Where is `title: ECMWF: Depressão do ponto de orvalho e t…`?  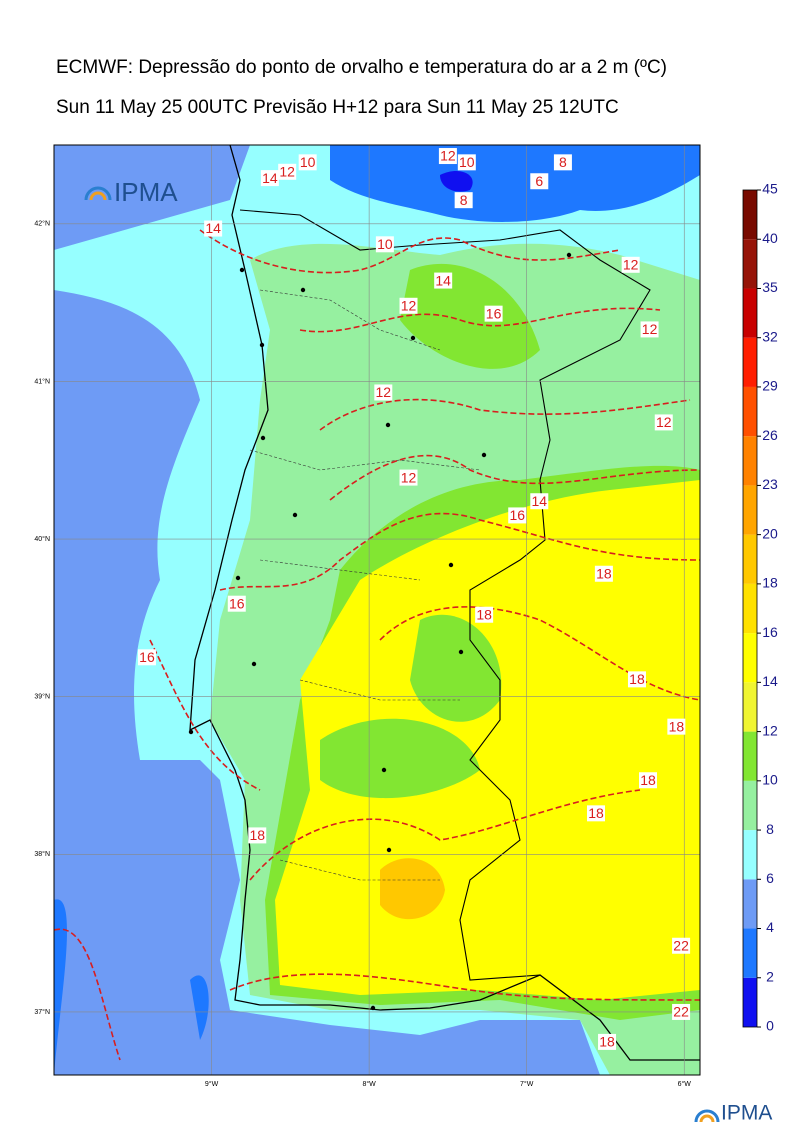
title: ECMWF: Depressão do ponto de orvalho e t… is located at coordinates (361, 67).